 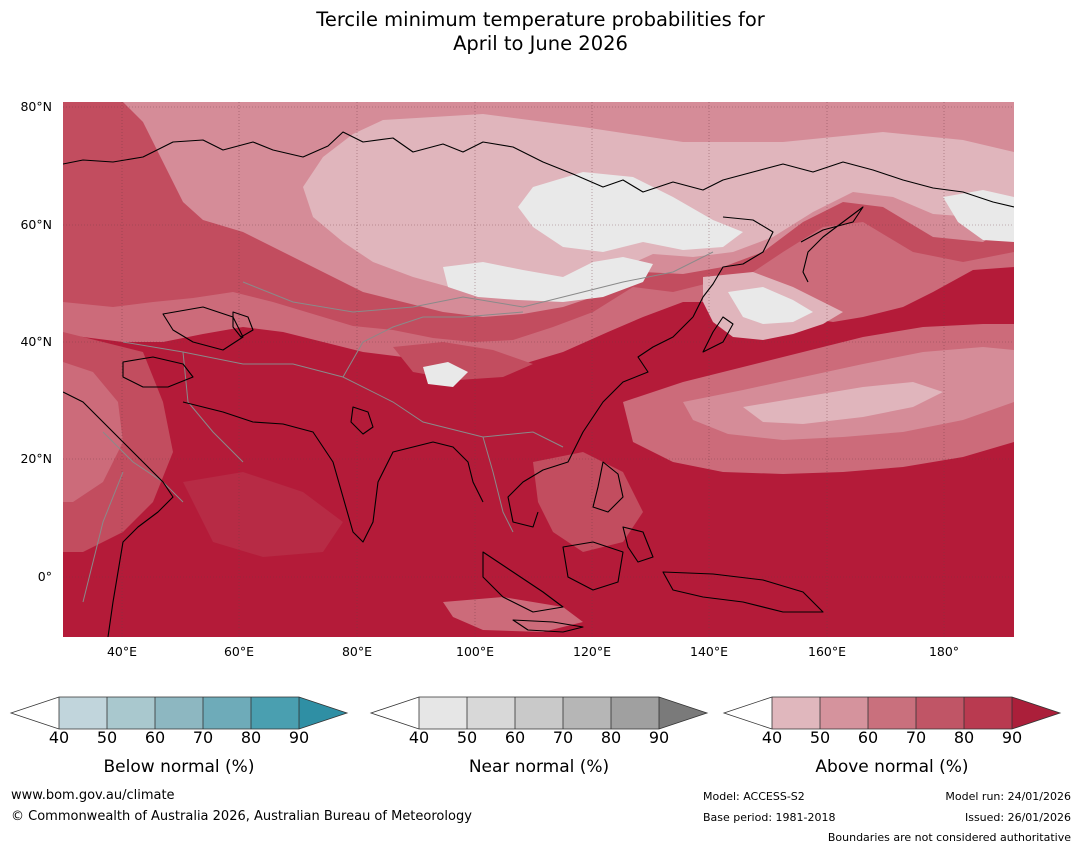 What do you see at coordinates (36, 224) in the screenshot?
I see `lat-label-60n: 60°N` at bounding box center [36, 224].